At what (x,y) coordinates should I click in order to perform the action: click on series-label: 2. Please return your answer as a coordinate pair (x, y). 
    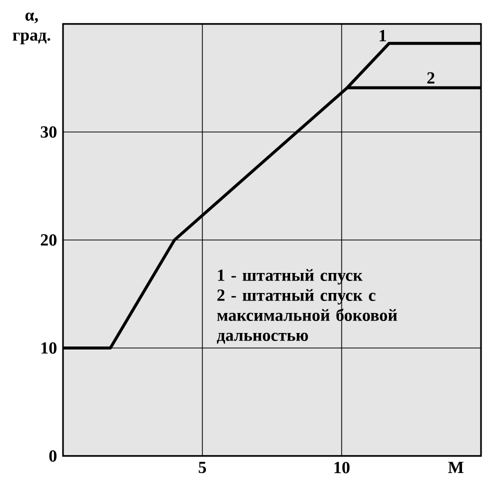
    Looking at the image, I should click on (430, 78).